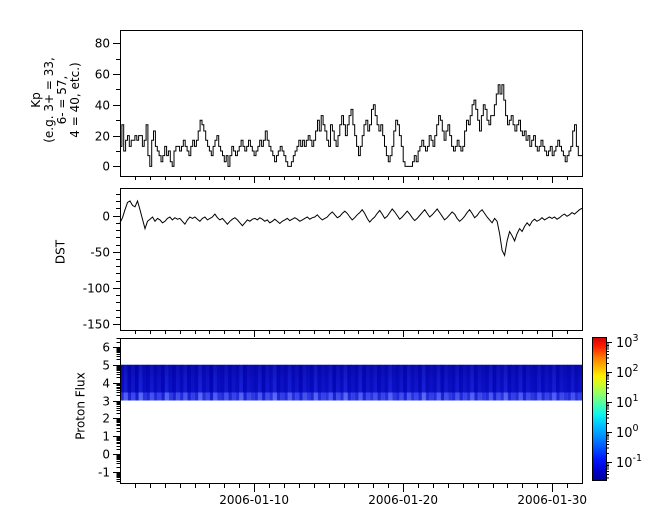  I want to click on colorbar-gradient, so click(599, 409).